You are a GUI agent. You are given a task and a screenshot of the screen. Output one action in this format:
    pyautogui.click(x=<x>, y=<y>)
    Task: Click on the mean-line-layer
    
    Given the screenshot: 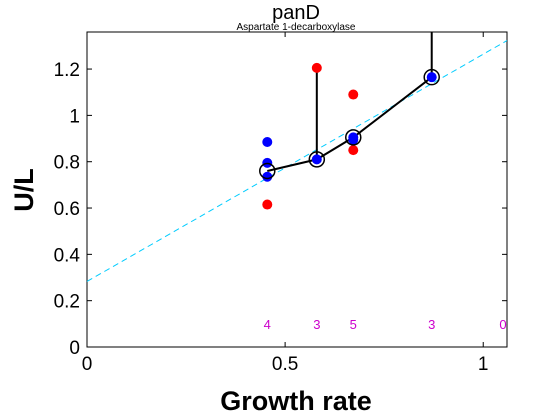 What is the action you would take?
    pyautogui.click(x=350, y=124)
    